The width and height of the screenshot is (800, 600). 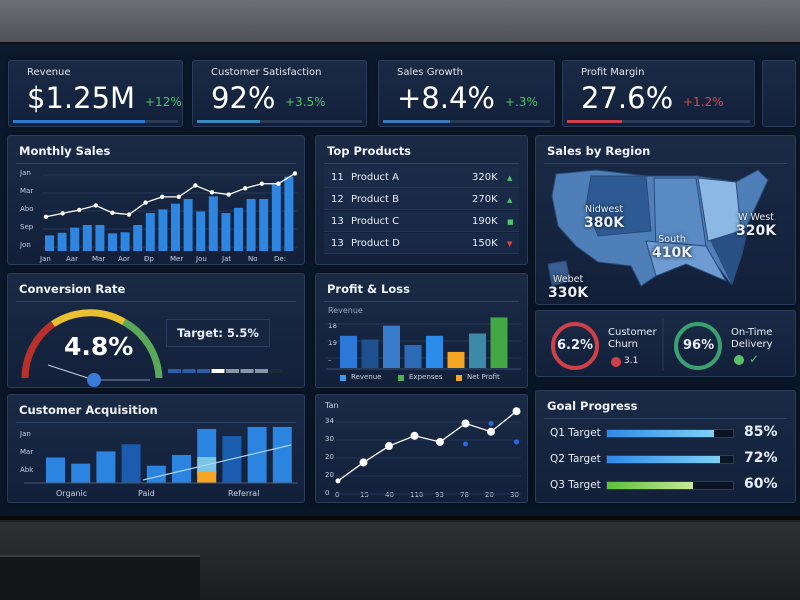 What do you see at coordinates (756, 217) in the screenshot?
I see `region-name: W West` at bounding box center [756, 217].